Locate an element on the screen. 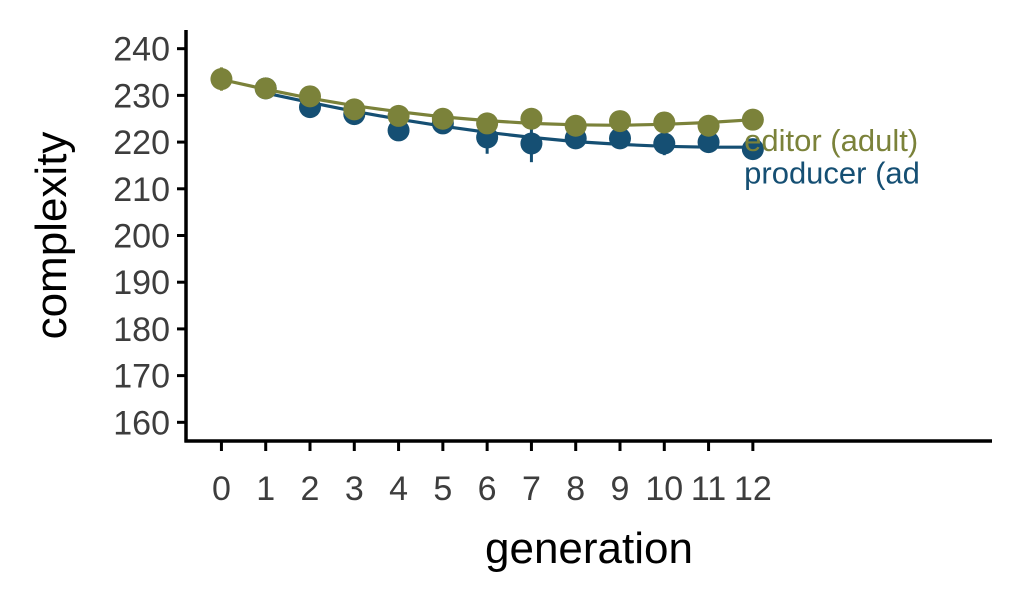 The image size is (1020, 600). series-layer is located at coordinates (487, 115).